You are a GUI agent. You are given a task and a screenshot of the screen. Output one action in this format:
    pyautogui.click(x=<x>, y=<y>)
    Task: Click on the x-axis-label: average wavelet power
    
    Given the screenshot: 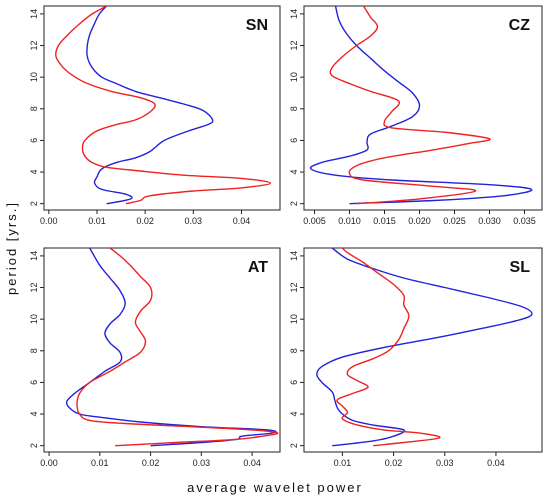 What is the action you would take?
    pyautogui.click(x=275, y=487)
    